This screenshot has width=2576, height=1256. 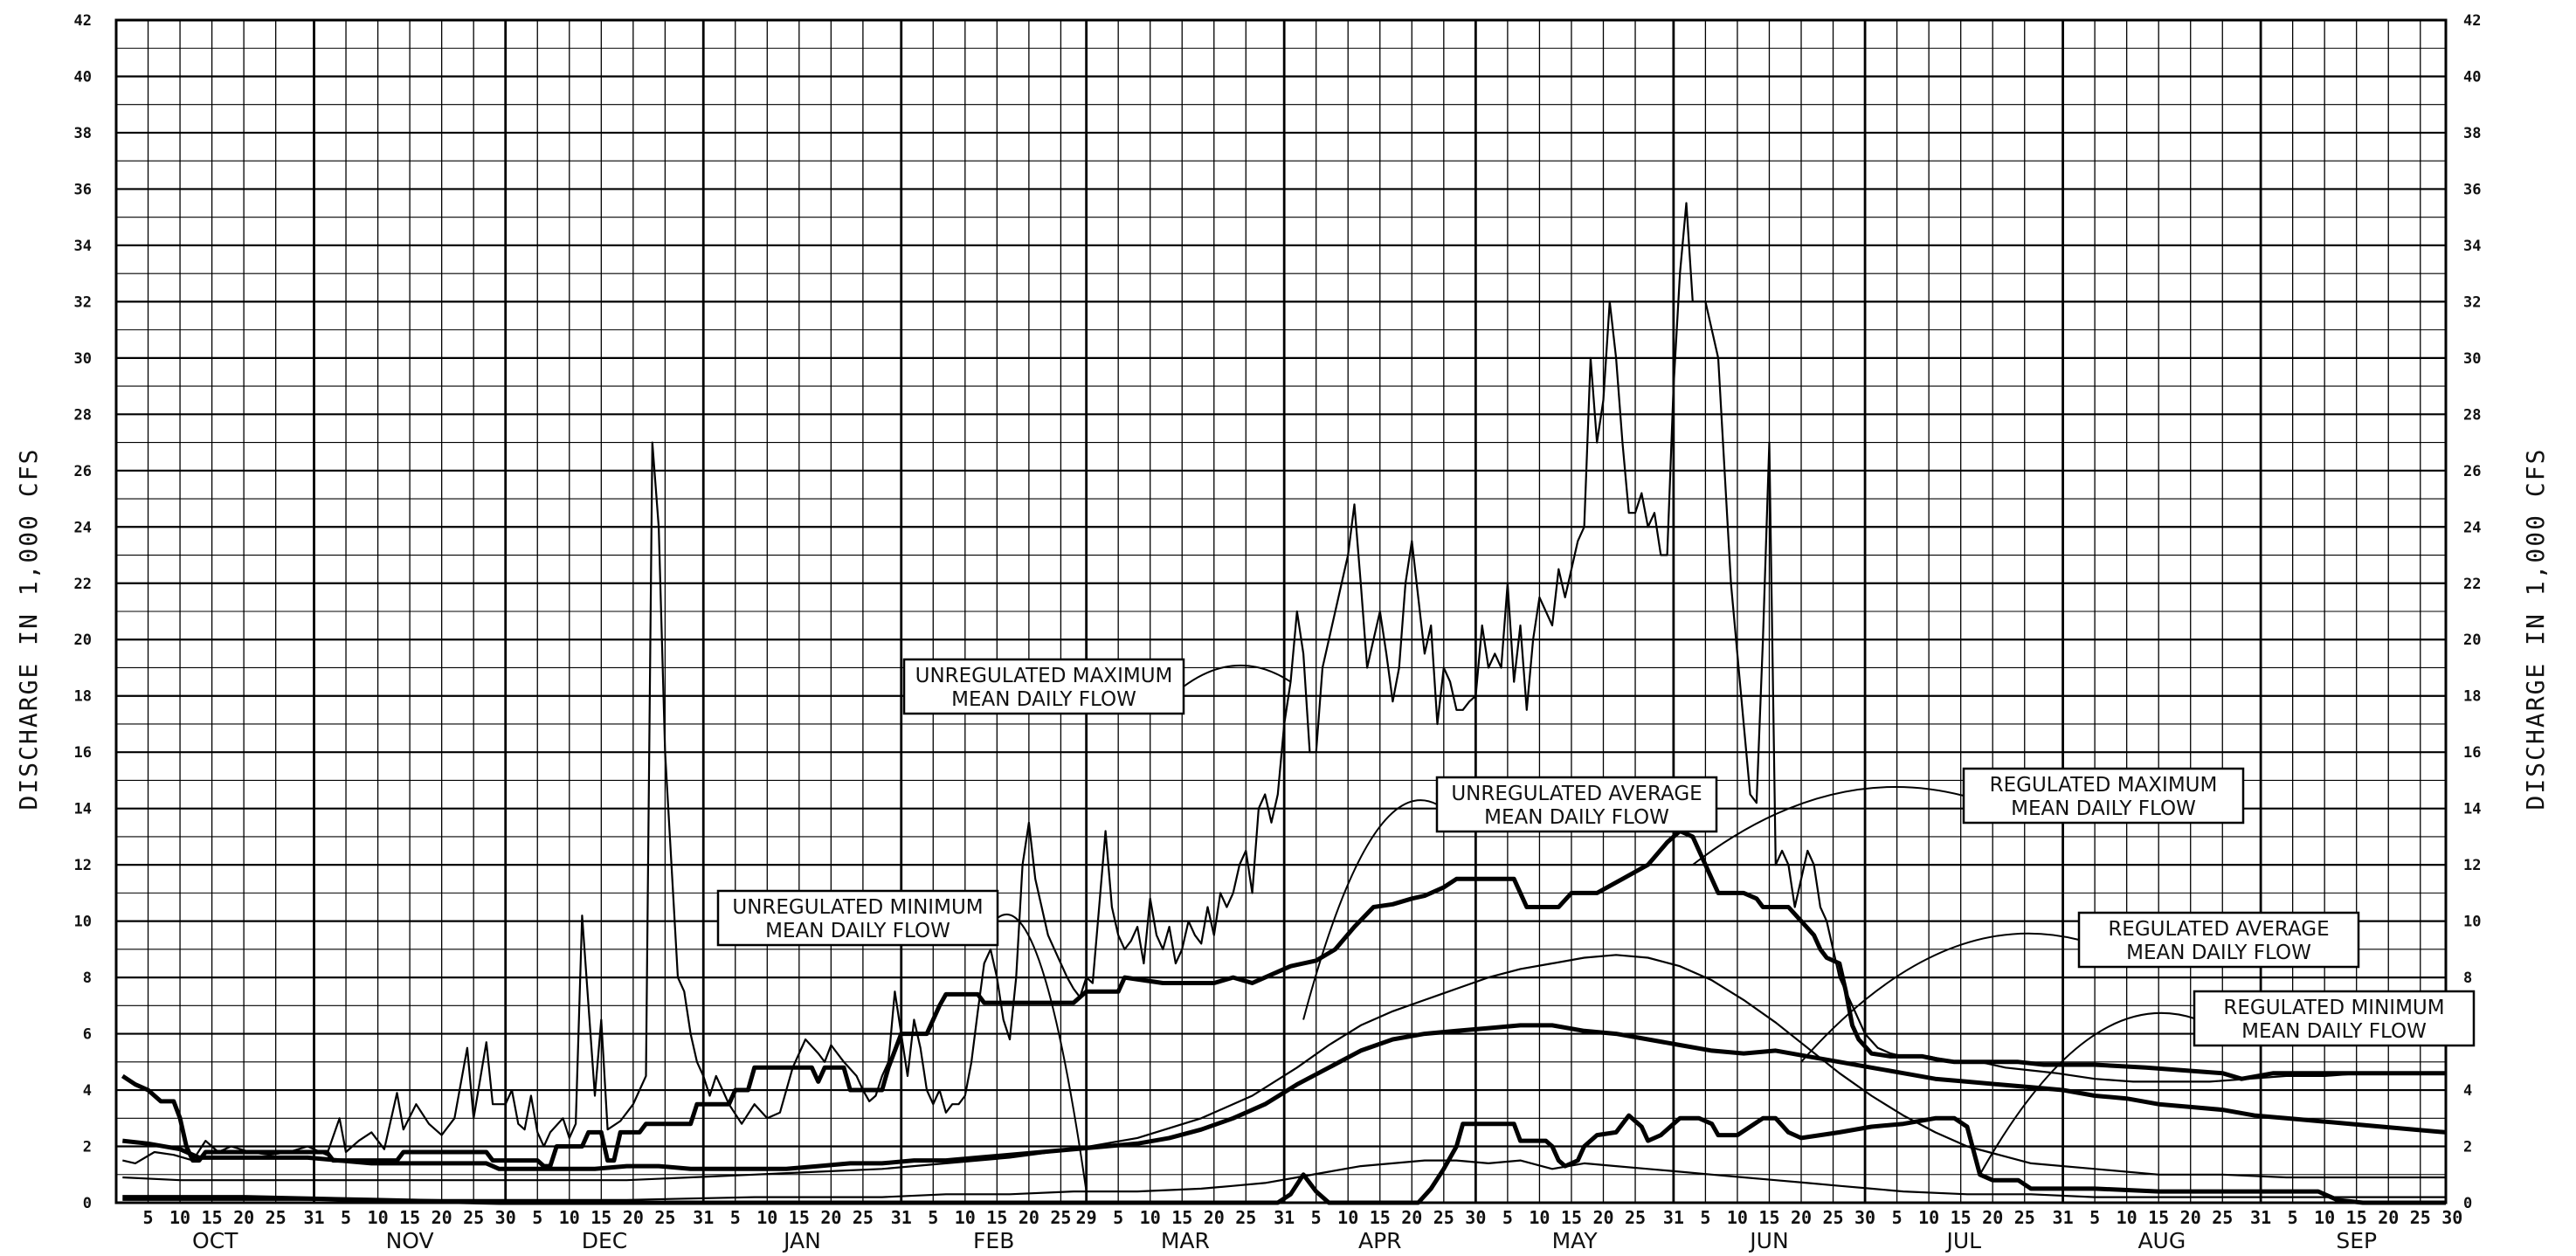 What do you see at coordinates (2161, 1240) in the screenshot?
I see `month-label: AUG` at bounding box center [2161, 1240].